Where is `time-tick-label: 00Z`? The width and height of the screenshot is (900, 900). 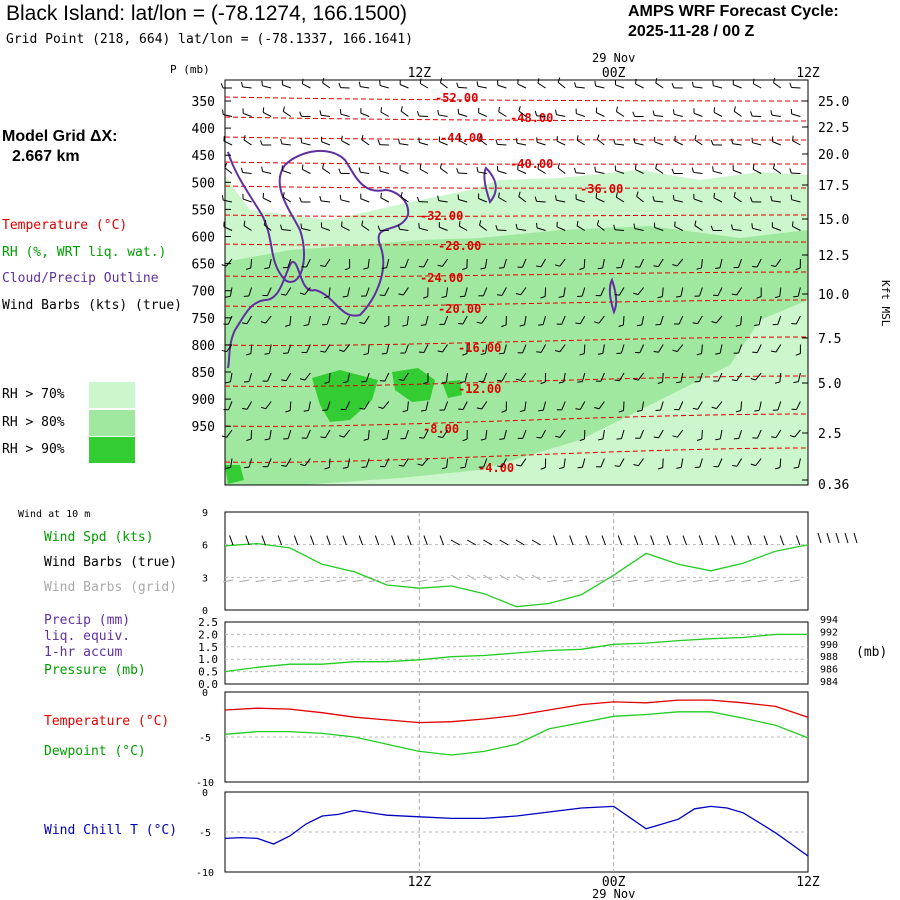 time-tick-label: 00Z is located at coordinates (614, 73).